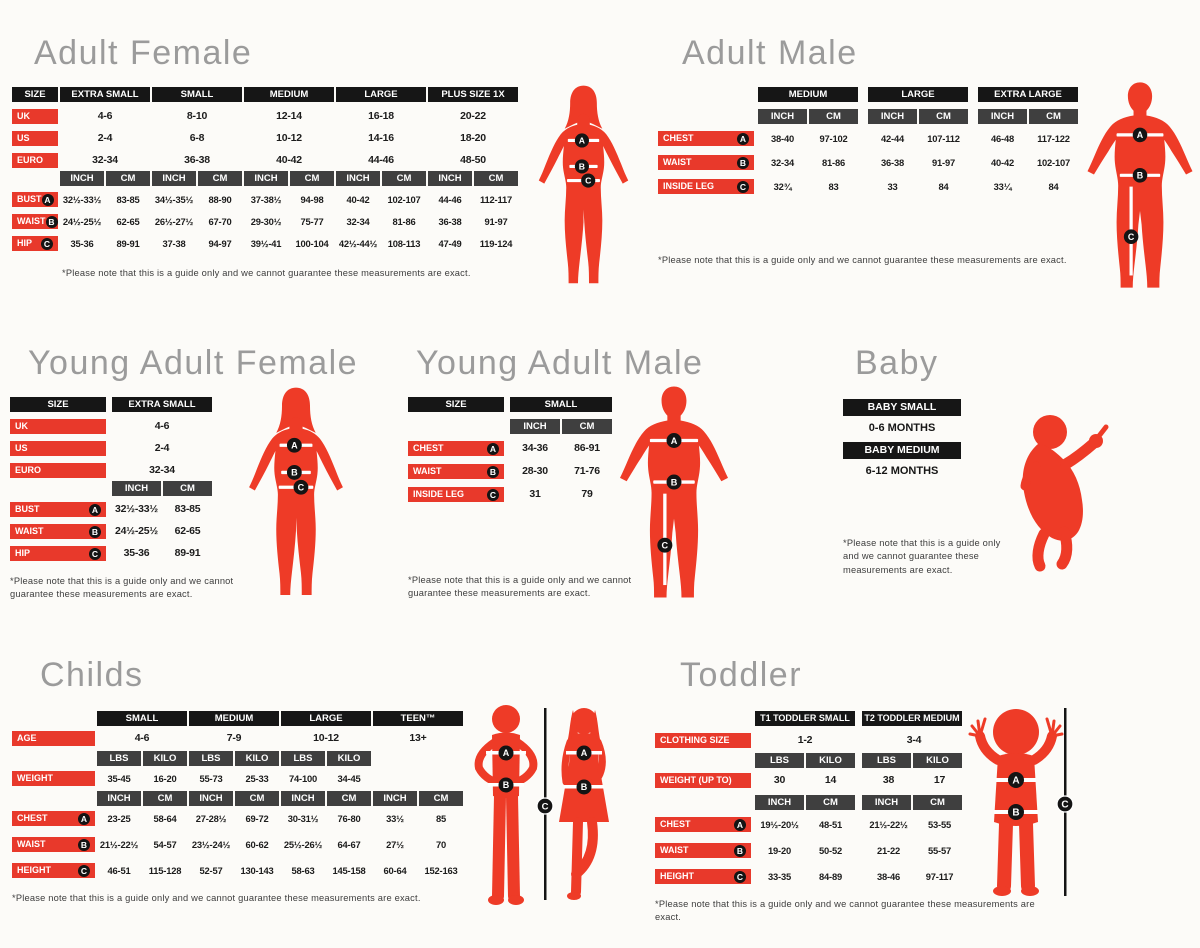 This screenshot has height=948, width=1200. I want to click on measure-row-chest: CHEST A 19½-20½ 48-51 21½-22½ 53-55, so click(850, 824).